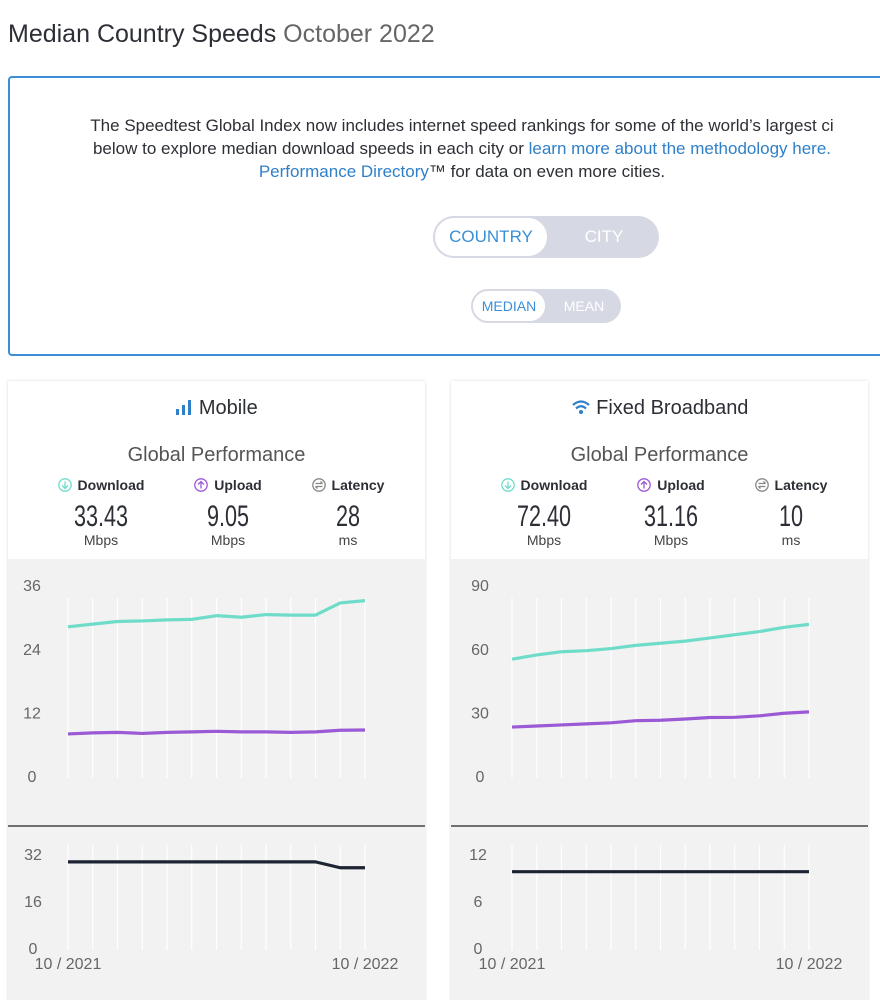 This screenshot has width=880, height=1000. Describe the element at coordinates (671, 516) in the screenshot. I see `stat-value: 31.16` at that location.